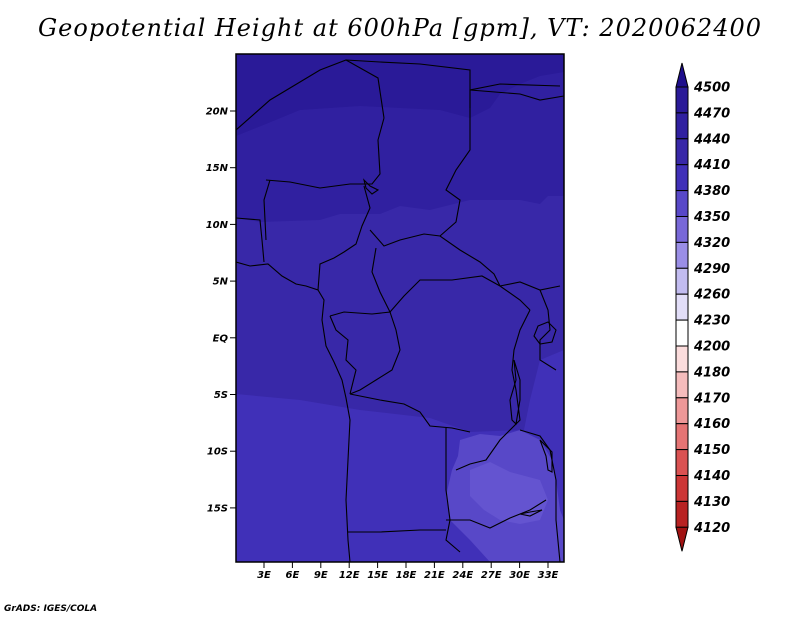  I want to click on lake-victoria, so click(545, 333).